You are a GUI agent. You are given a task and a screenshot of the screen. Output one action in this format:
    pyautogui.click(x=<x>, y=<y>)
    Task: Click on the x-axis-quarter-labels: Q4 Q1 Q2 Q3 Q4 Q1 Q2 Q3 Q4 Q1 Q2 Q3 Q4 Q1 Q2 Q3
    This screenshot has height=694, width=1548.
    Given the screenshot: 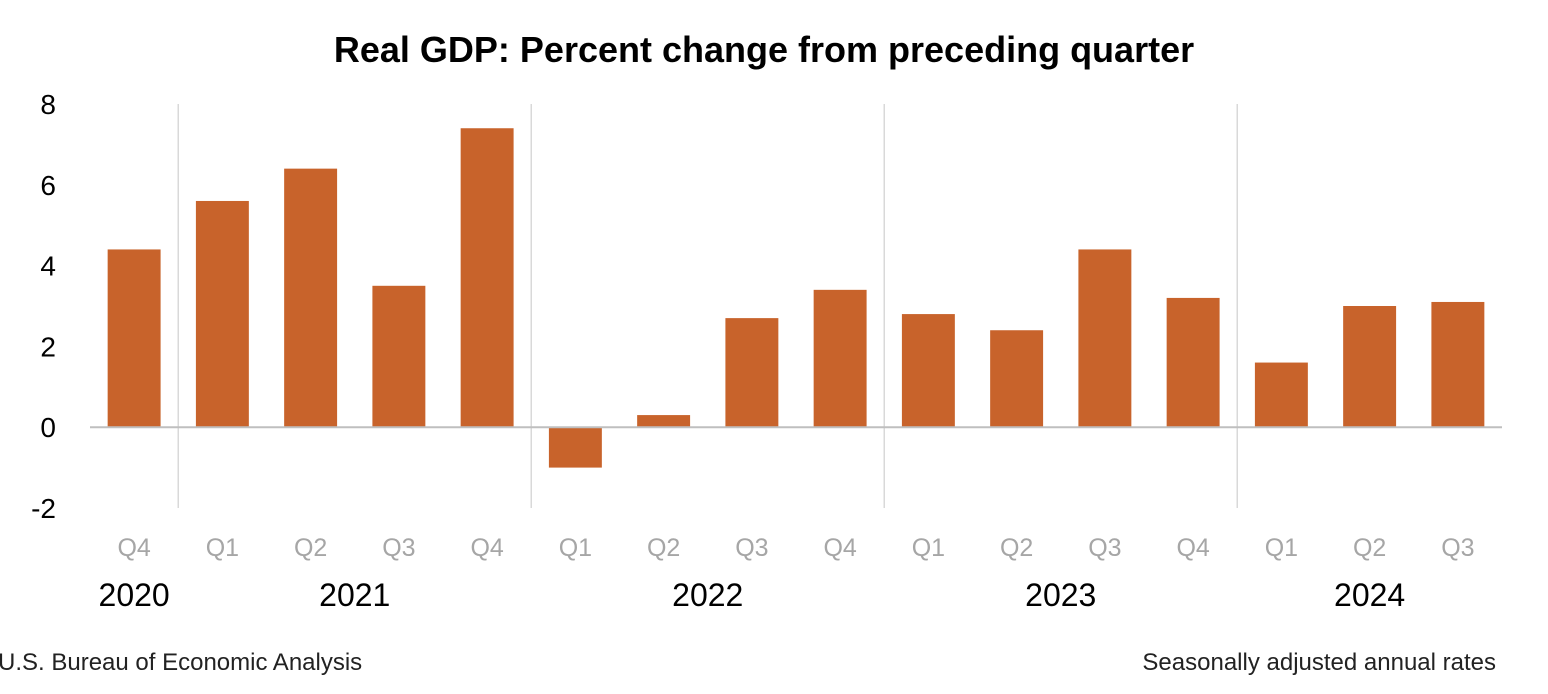 What is the action you would take?
    pyautogui.click(x=795, y=548)
    